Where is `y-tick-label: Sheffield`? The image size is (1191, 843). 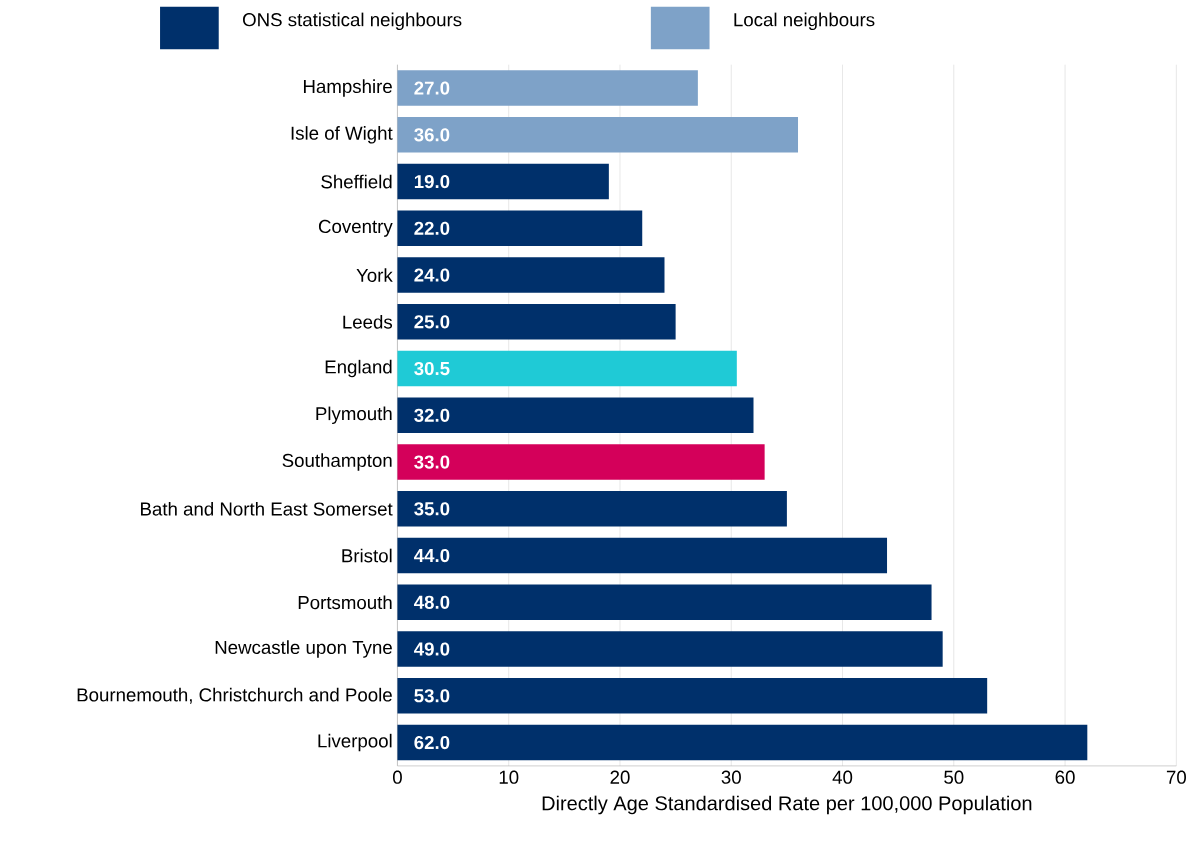
y-tick-label: Sheffield is located at coordinates (356, 181).